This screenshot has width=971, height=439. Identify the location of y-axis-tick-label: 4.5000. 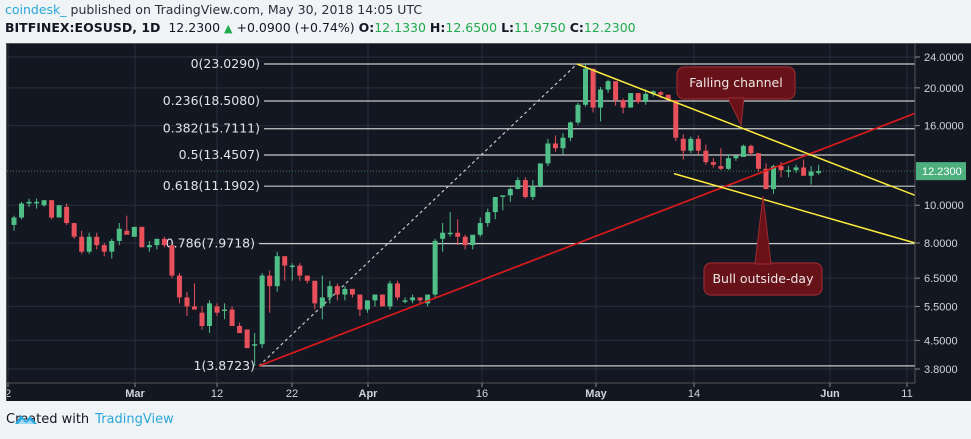
(941, 341).